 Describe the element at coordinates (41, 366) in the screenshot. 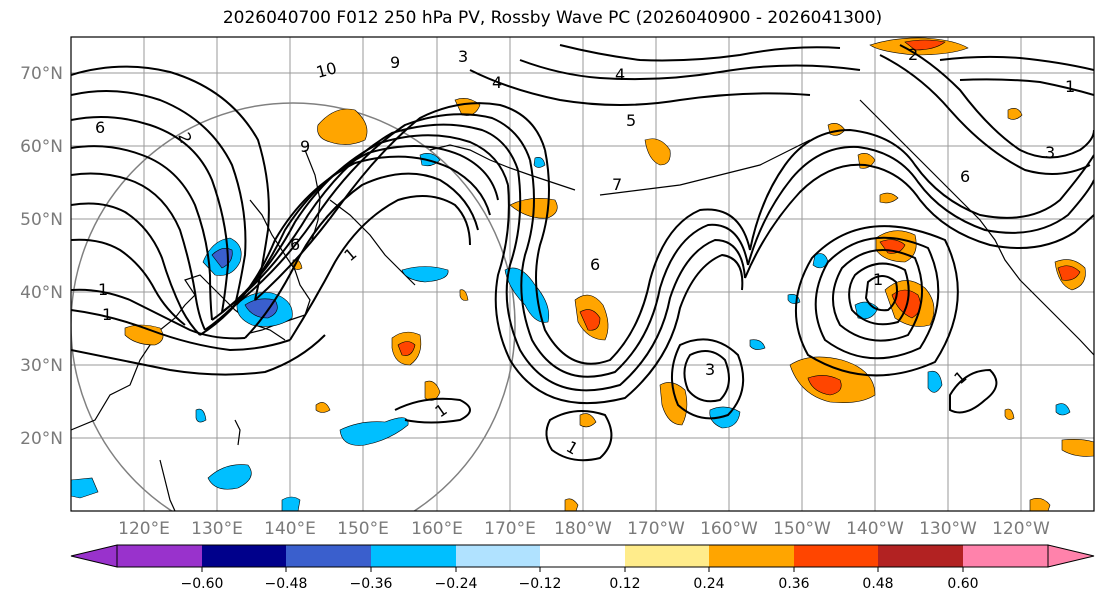

I see `lat-label: 30°N` at that location.